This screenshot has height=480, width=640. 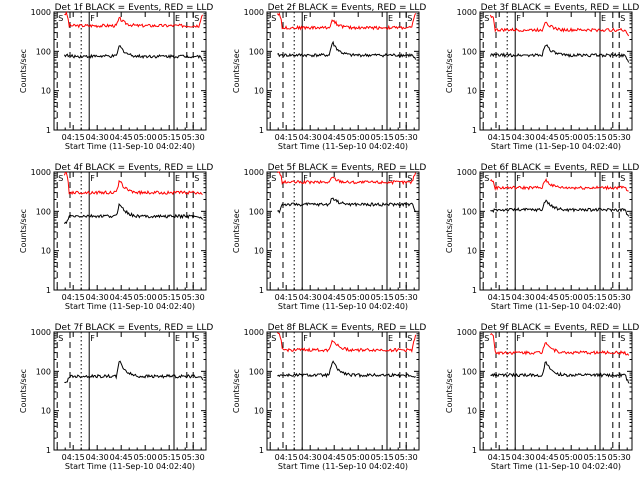 What do you see at coordinates (560, 328) in the screenshot?
I see `panel-title: Det 9f BLACK = Events, RED = LLD` at bounding box center [560, 328].